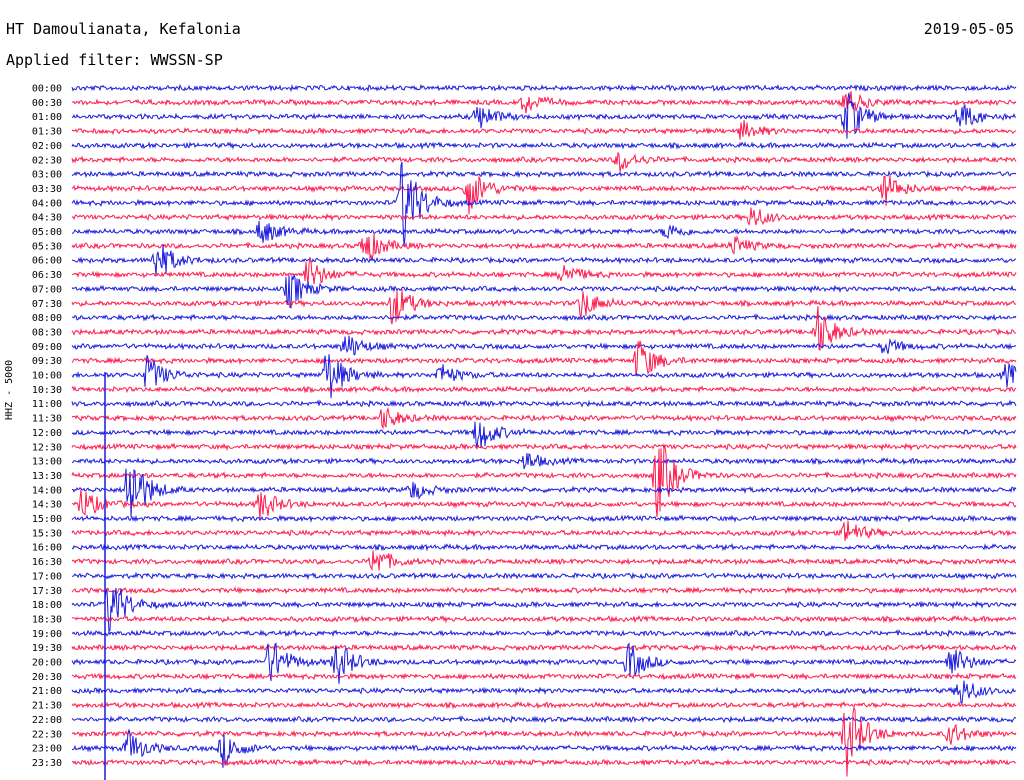 The image size is (1024, 780). I want to click on time-label-1600: 16:00, so click(47, 548).